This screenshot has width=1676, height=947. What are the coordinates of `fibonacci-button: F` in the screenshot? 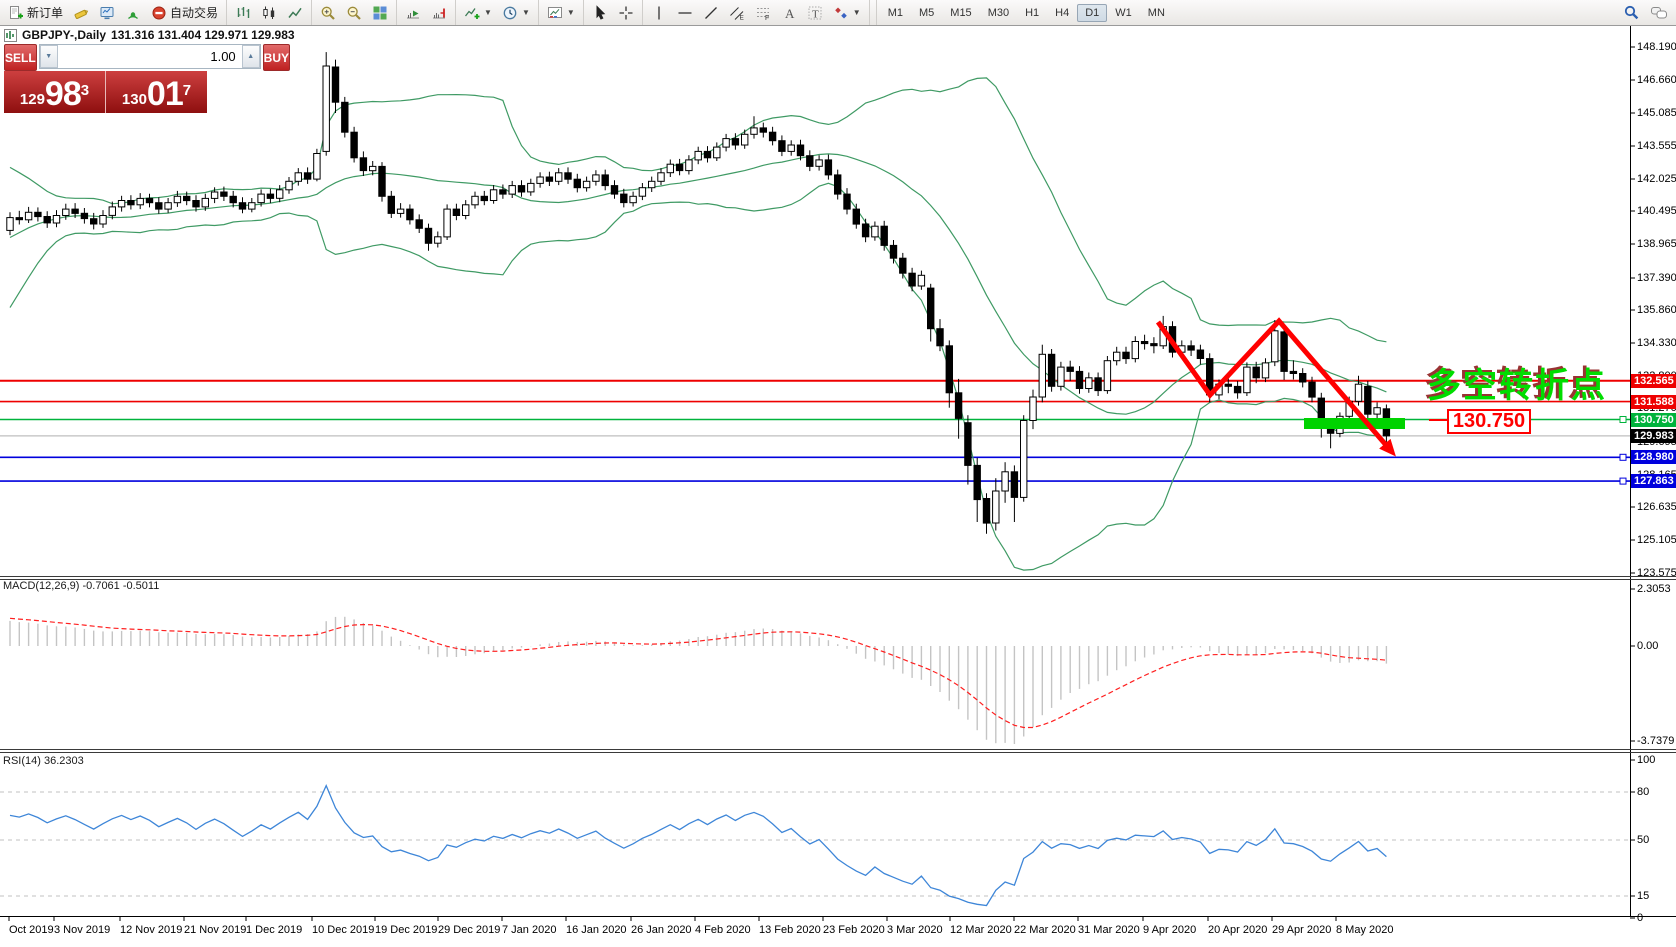 It's located at (763, 12).